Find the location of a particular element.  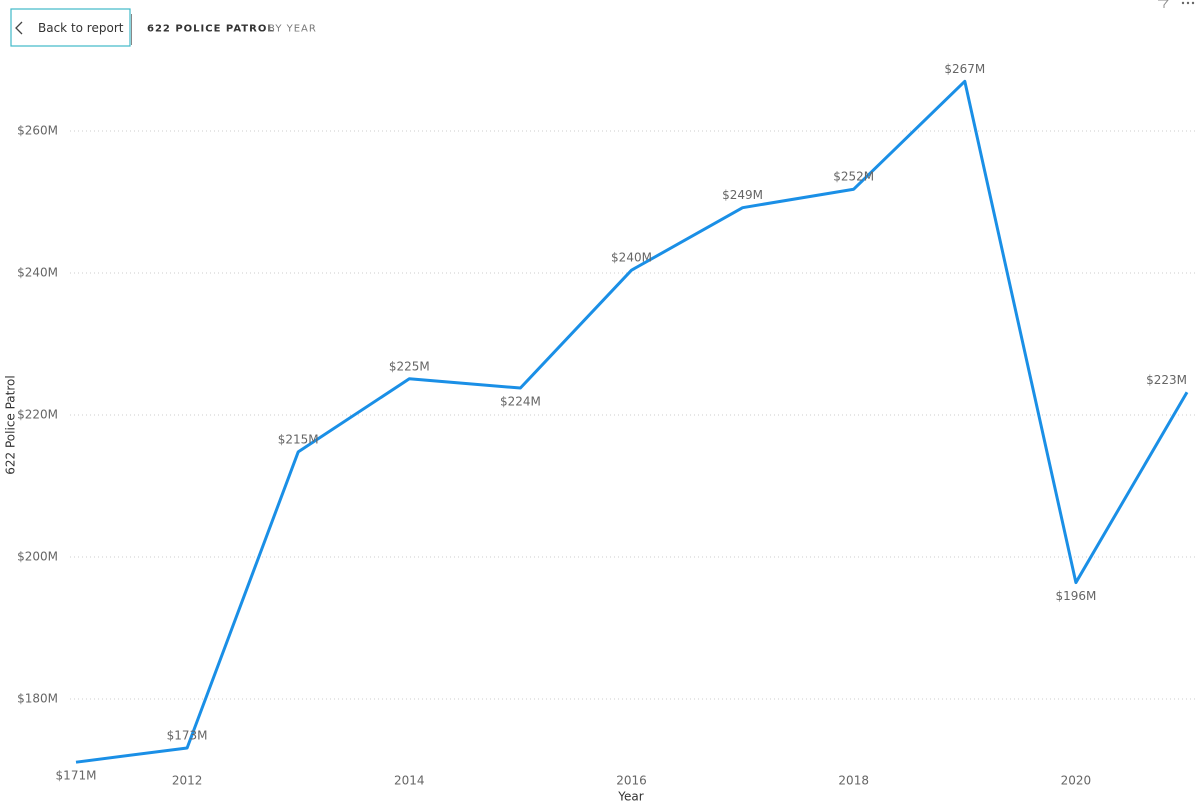

x-tick-label: 2020 is located at coordinates (1076, 781).